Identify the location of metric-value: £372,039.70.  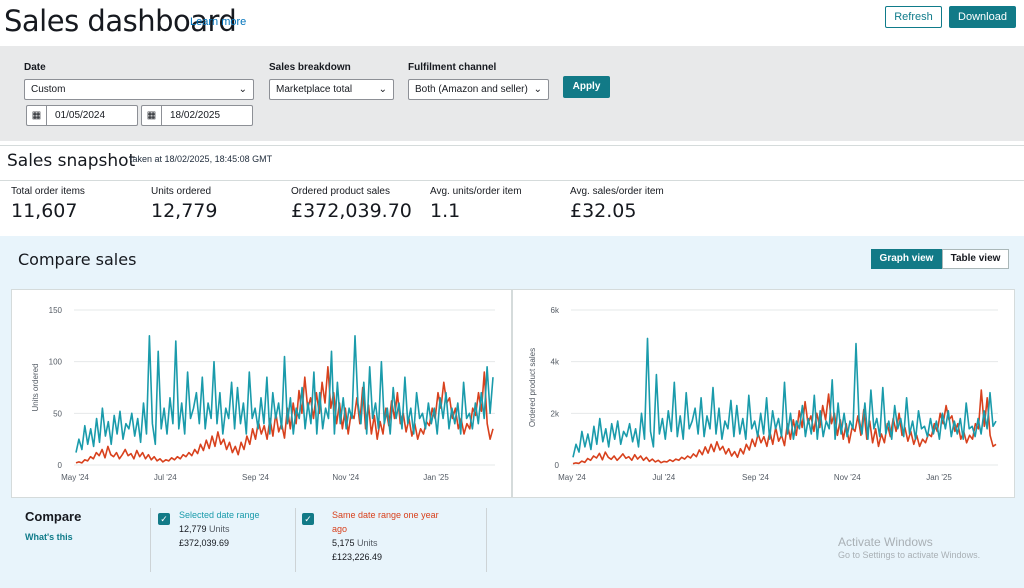
(351, 211).